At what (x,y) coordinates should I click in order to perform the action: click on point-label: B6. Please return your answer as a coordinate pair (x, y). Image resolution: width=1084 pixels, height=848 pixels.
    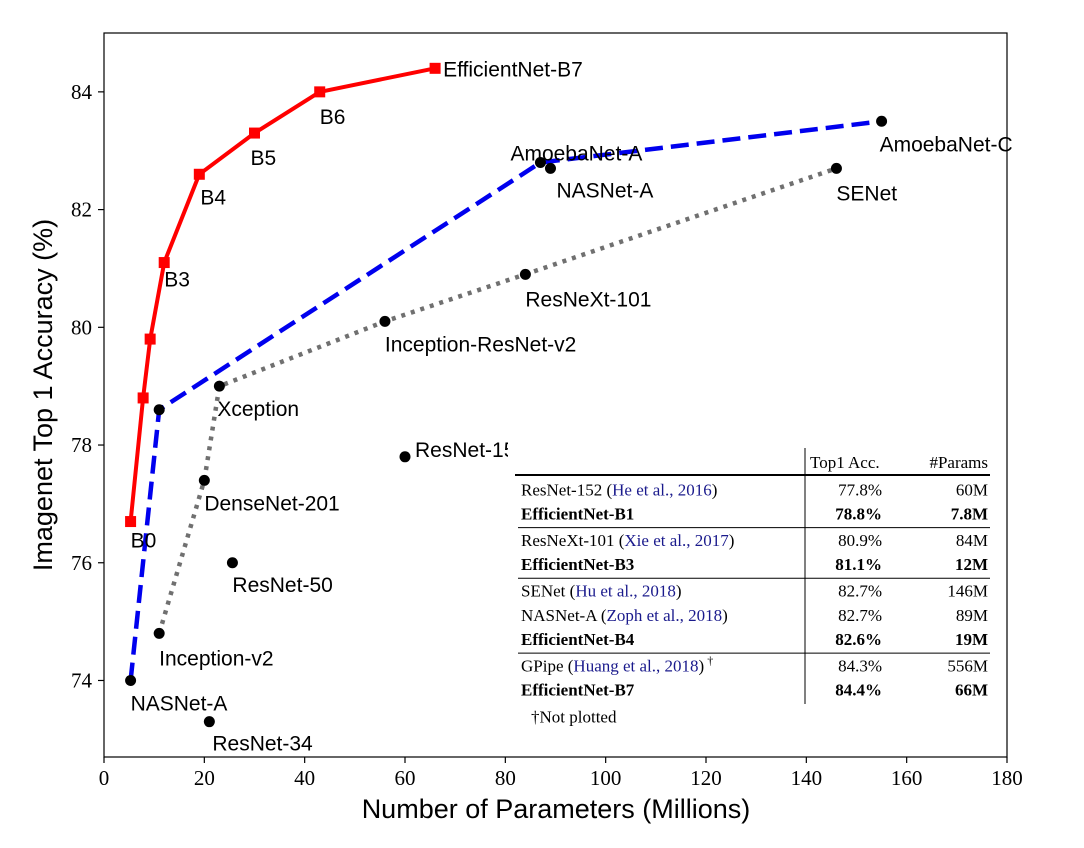
    Looking at the image, I should click on (333, 117).